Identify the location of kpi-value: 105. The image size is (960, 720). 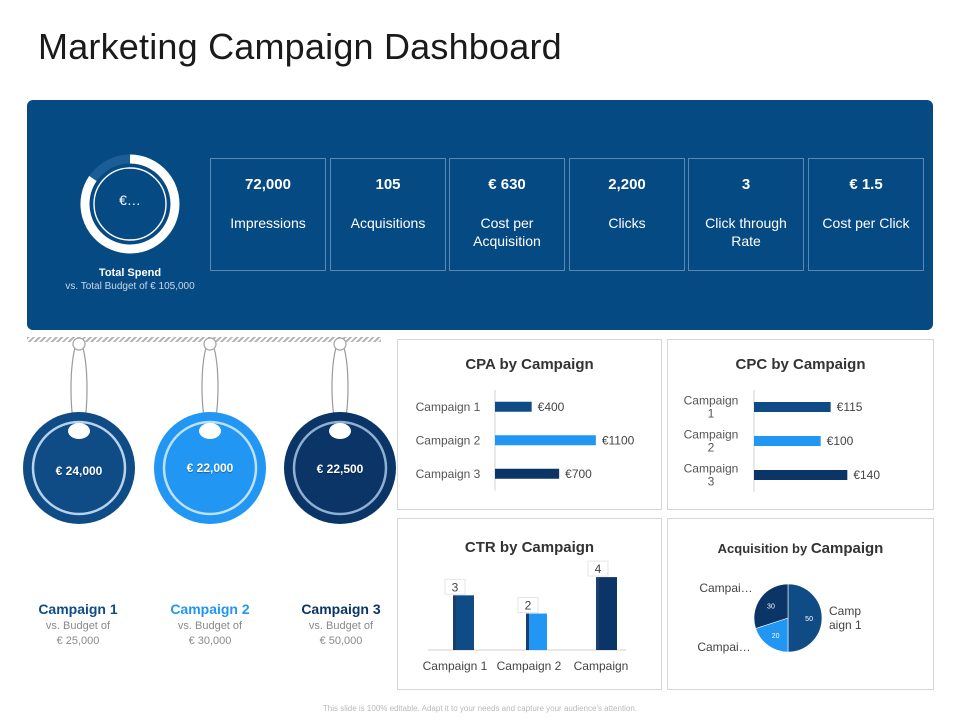
(388, 184).